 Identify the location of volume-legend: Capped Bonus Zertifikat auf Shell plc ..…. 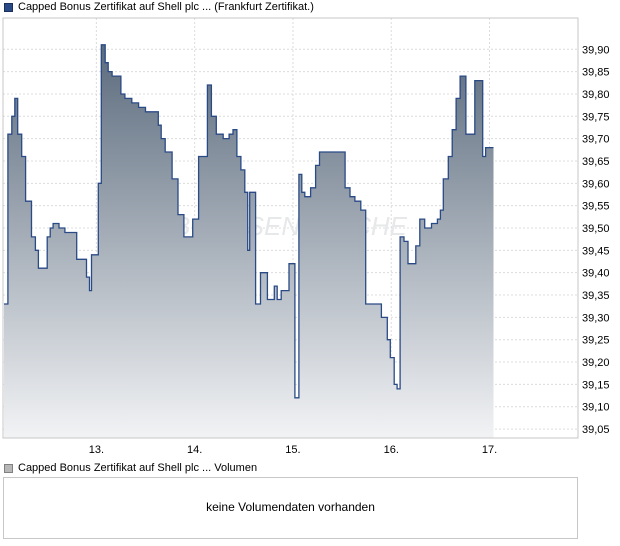
(130, 468).